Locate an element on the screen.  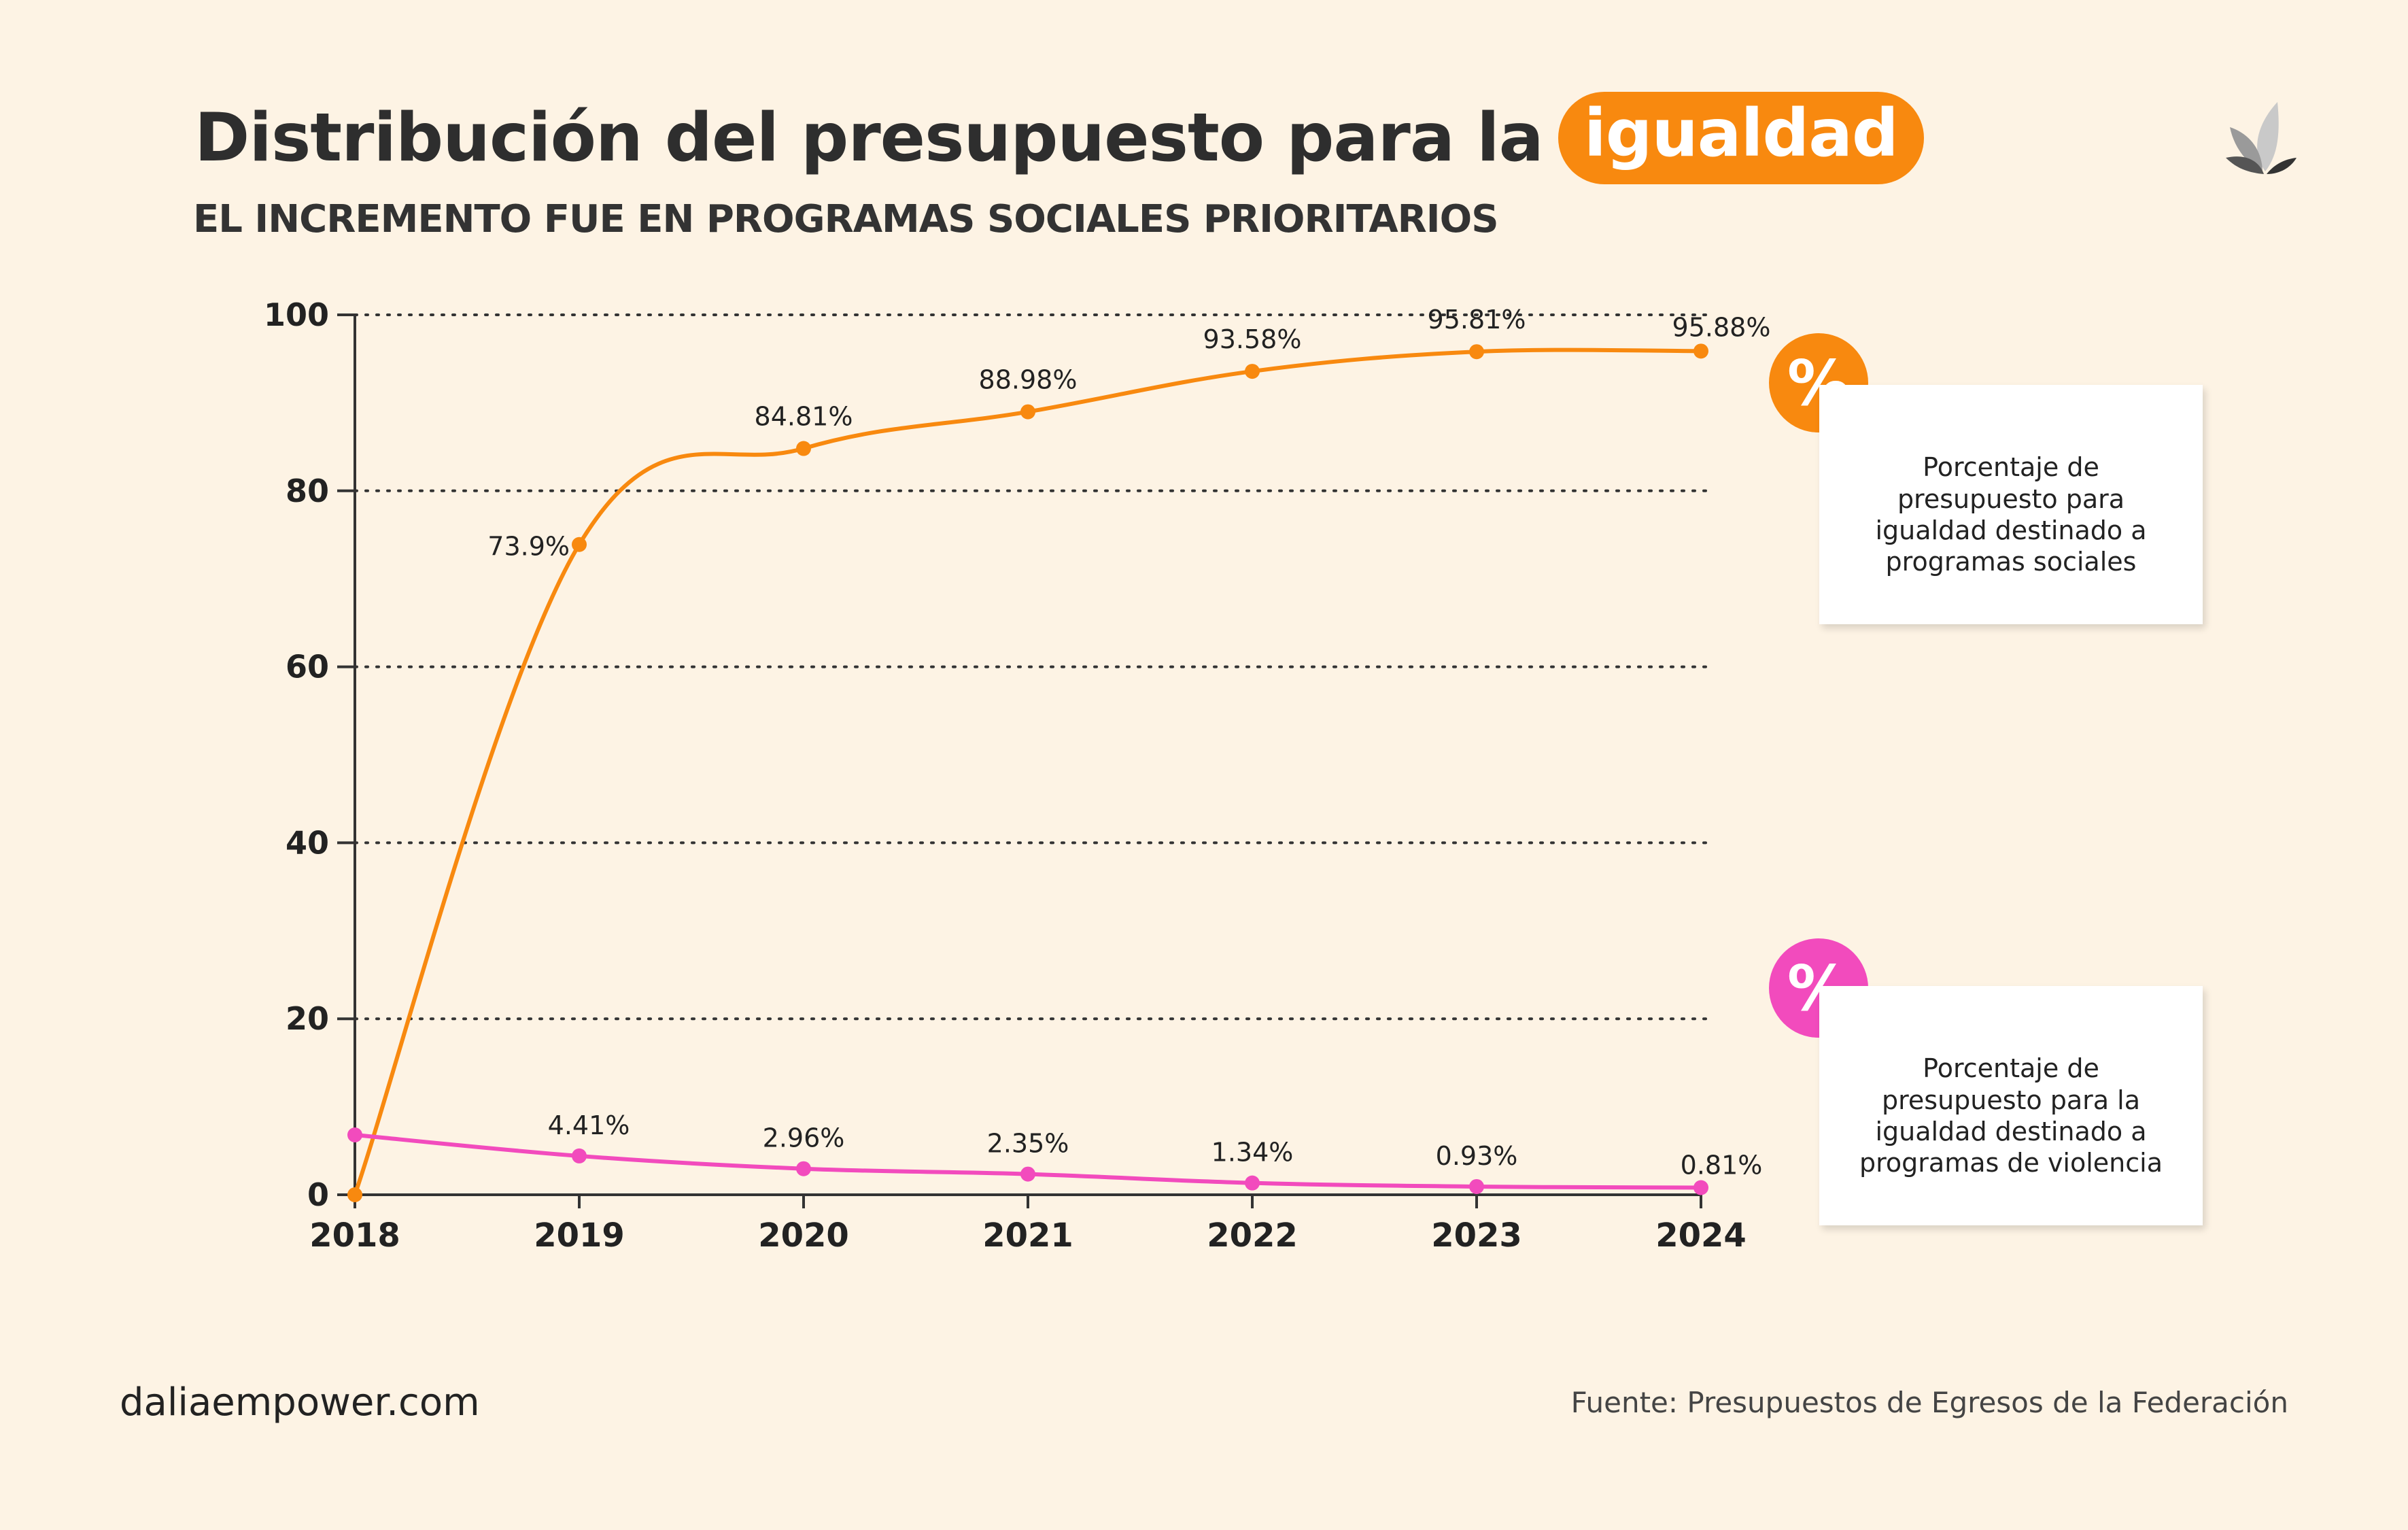
title-highlight-pill: igualdad is located at coordinates (1741, 138).